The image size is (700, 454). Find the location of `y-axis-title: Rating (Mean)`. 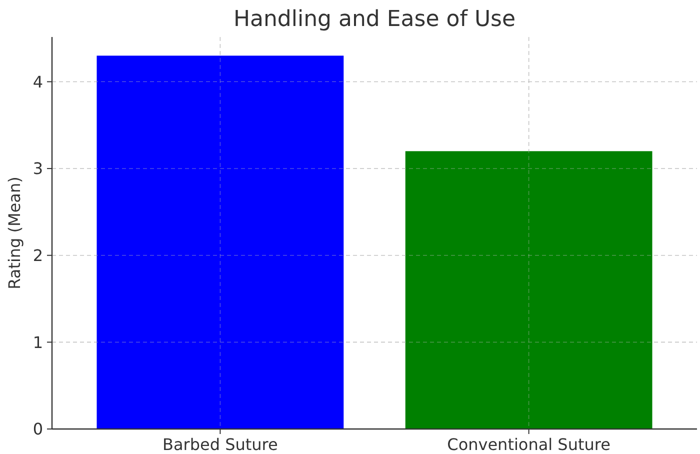

y-axis-title: Rating (Mean) is located at coordinates (14, 233).